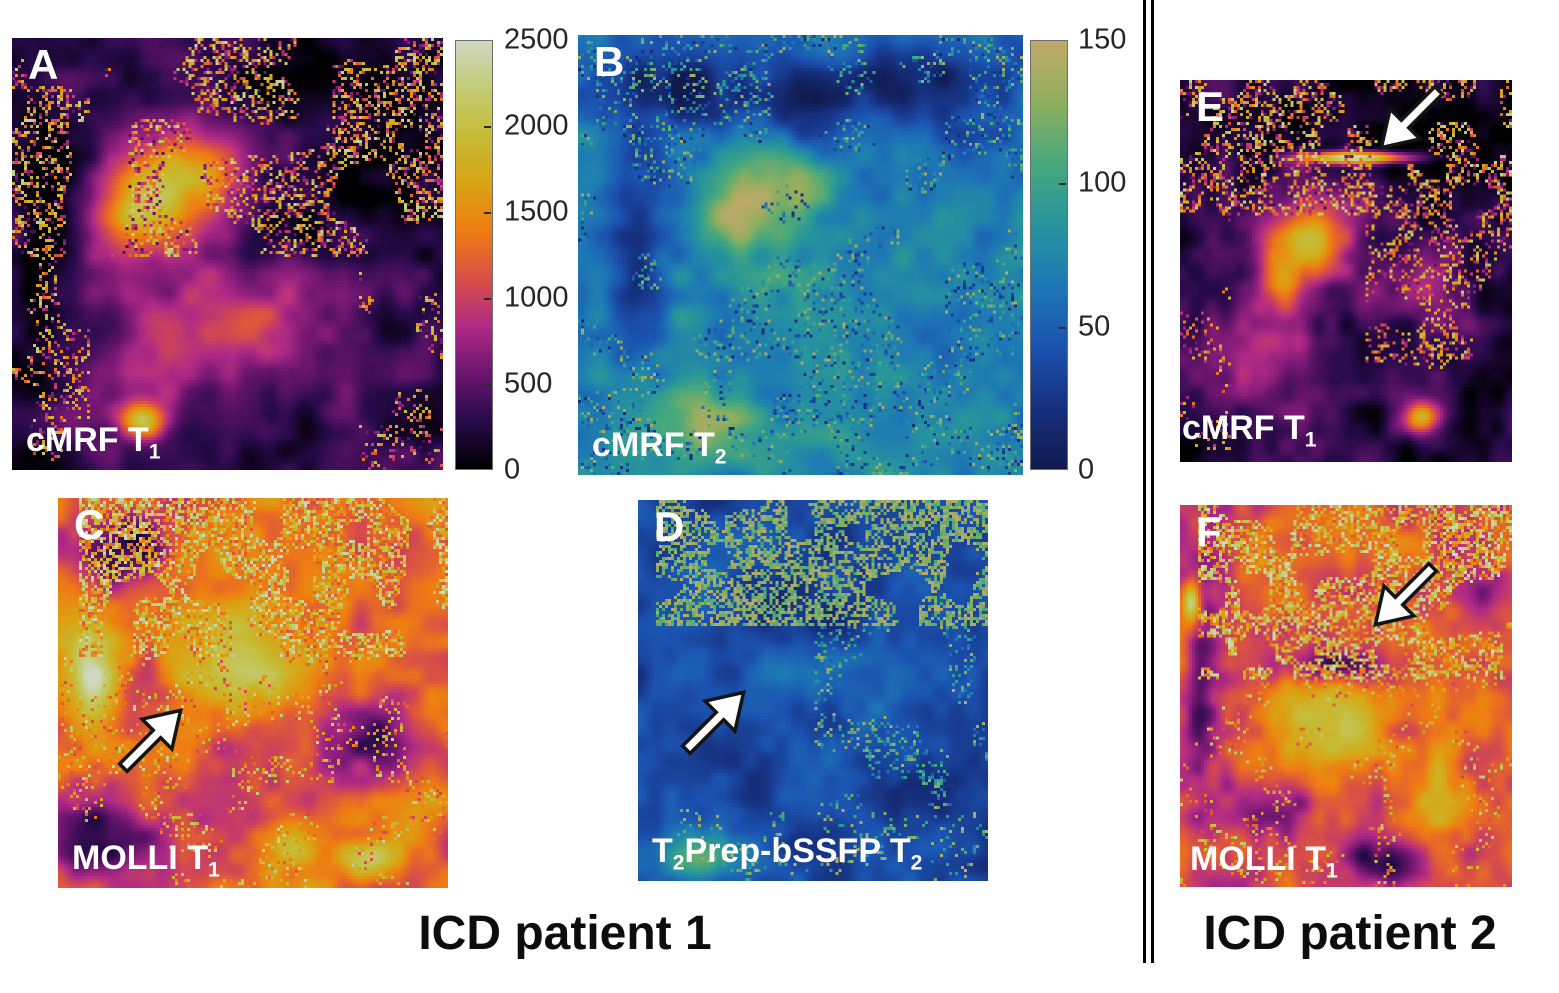 The width and height of the screenshot is (1559, 993). What do you see at coordinates (1094, 326) in the screenshot?
I see `colorbar-t2-tick-label: 50` at bounding box center [1094, 326].